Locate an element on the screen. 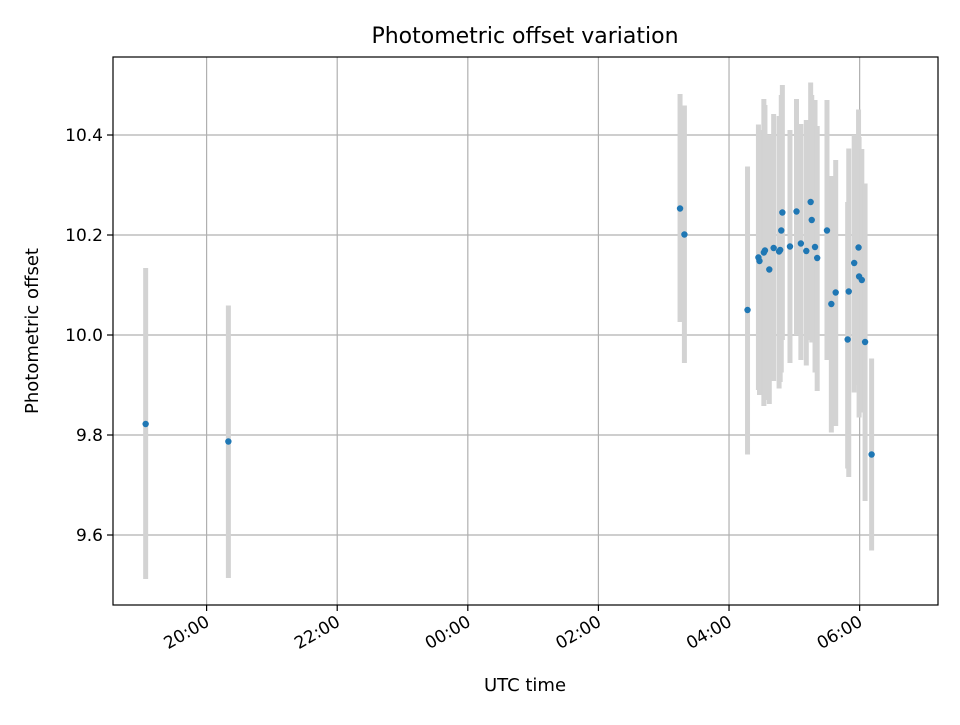  y-tick-label: 10.2 is located at coordinates (84, 236).